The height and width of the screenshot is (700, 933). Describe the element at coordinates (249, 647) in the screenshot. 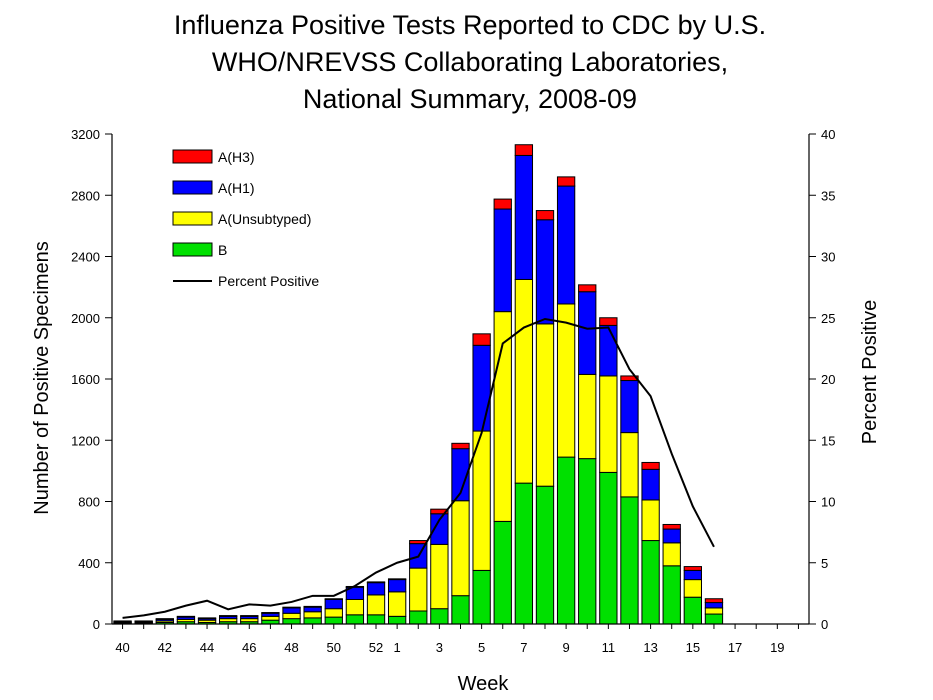

I see `x-tick-label-46: 46` at that location.